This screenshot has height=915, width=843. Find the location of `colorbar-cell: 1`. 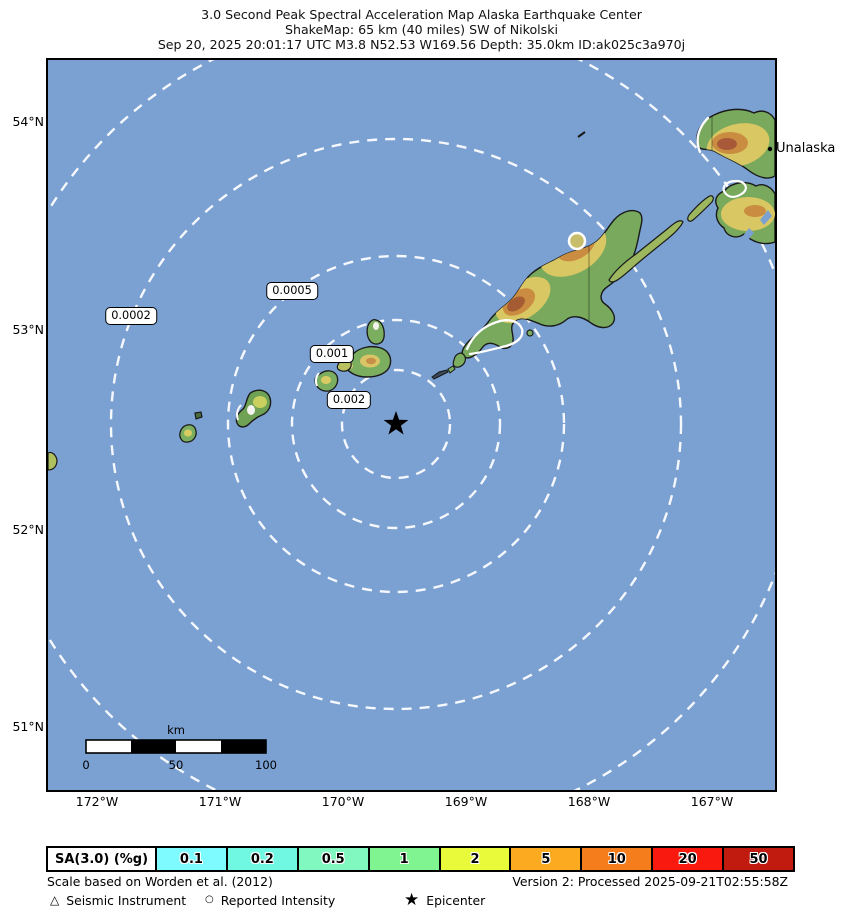

colorbar-cell: 1 is located at coordinates (403, 859).